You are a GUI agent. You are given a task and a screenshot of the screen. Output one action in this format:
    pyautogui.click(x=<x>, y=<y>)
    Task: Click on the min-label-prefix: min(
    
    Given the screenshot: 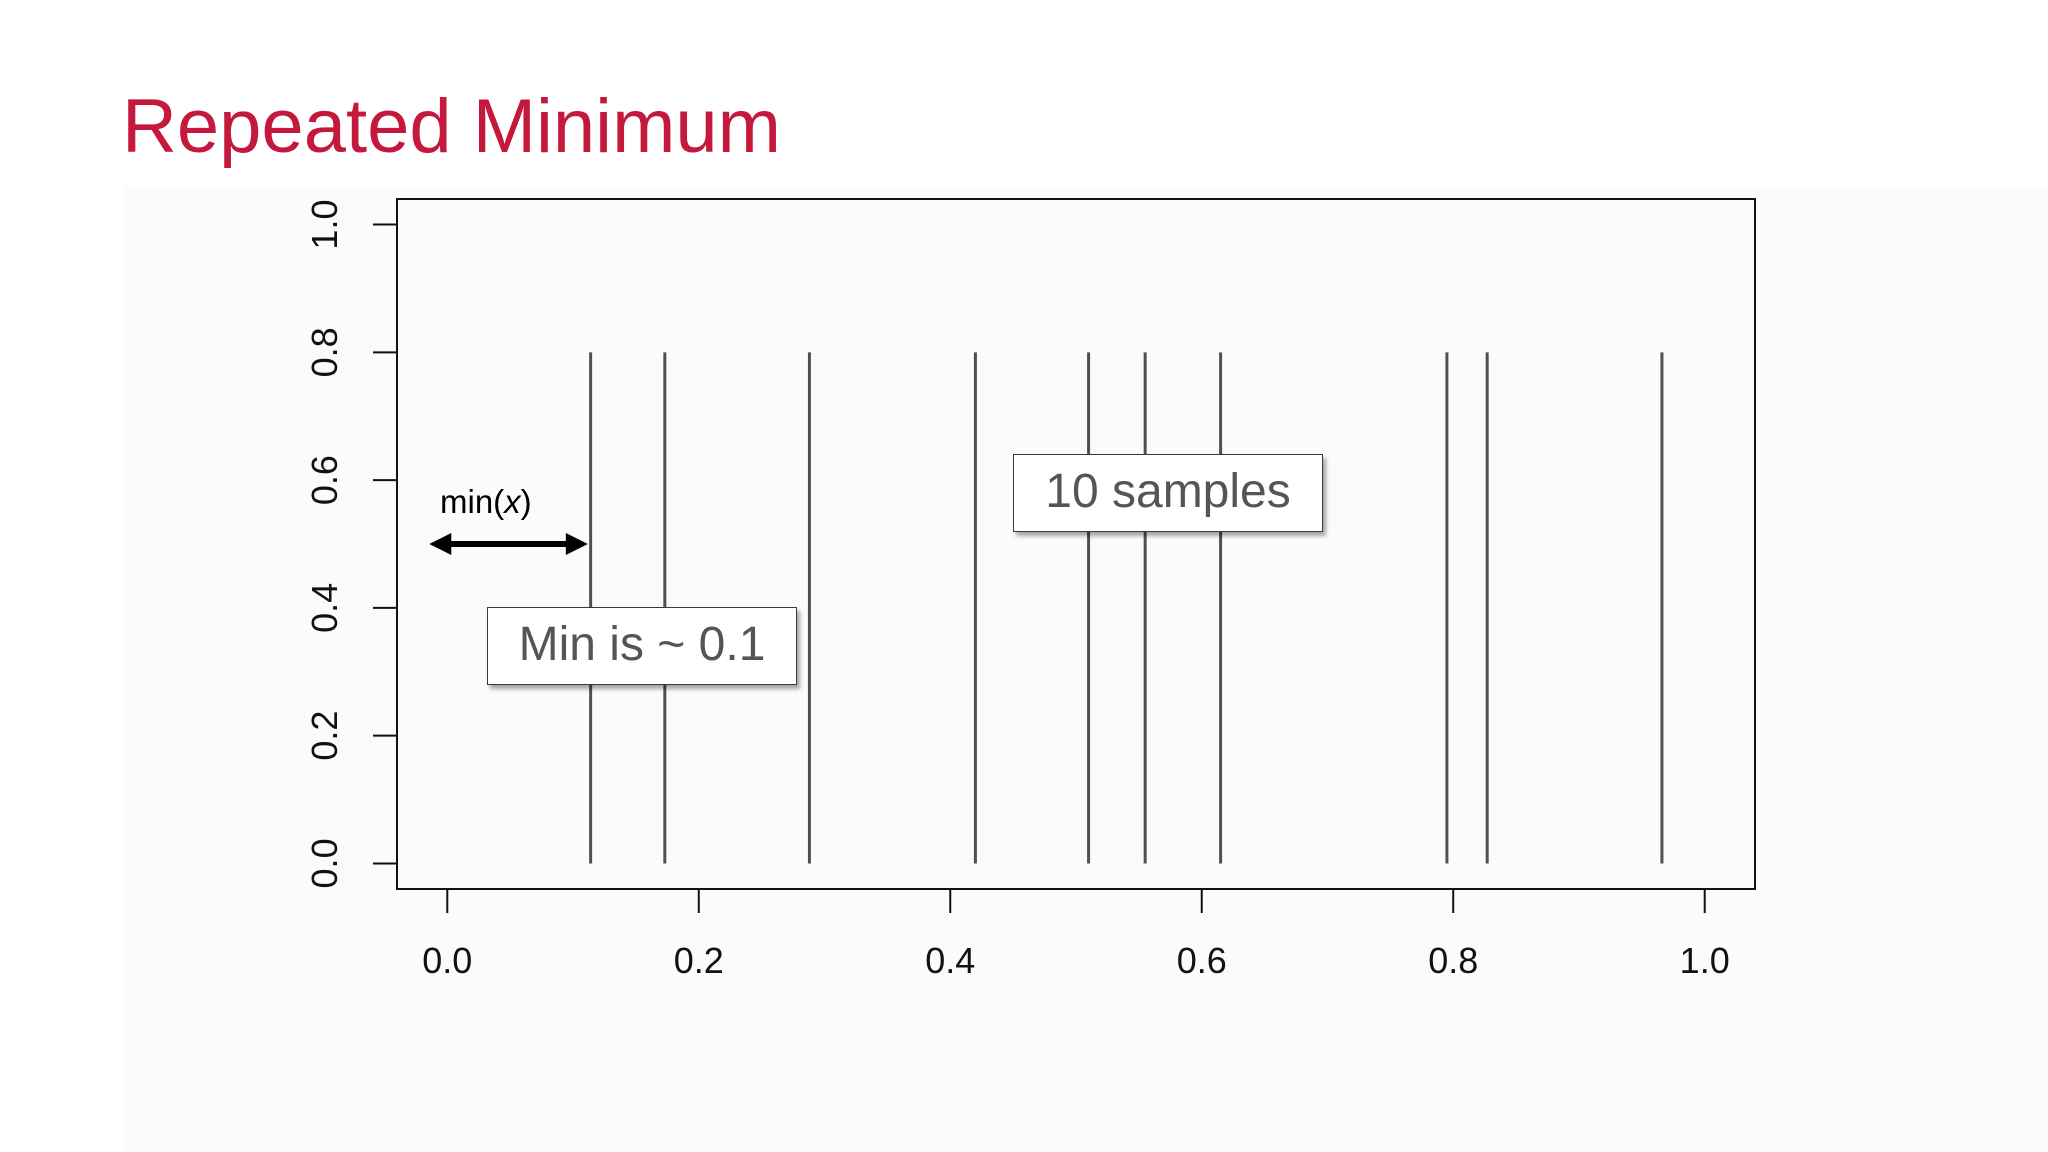 What is the action you would take?
    pyautogui.click(x=472, y=501)
    